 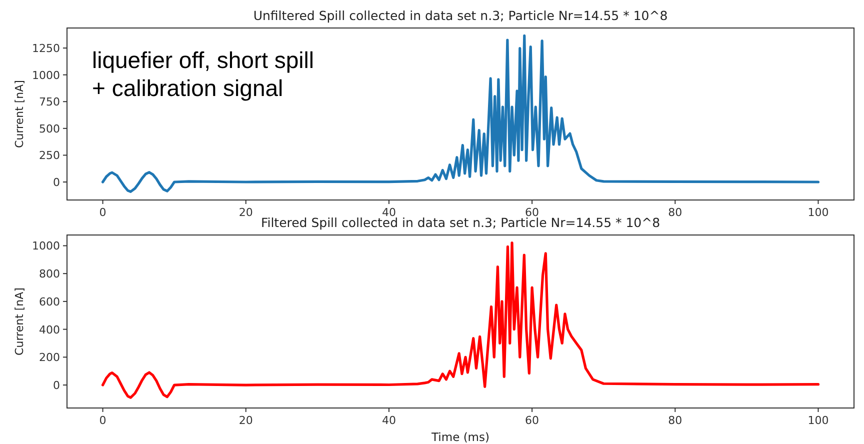 What do you see at coordinates (460, 15) in the screenshot?
I see `chart-title: Unfiltered Spill collected in data set n.3; Particle Nr=14.55 * 10^8` at bounding box center [460, 15].